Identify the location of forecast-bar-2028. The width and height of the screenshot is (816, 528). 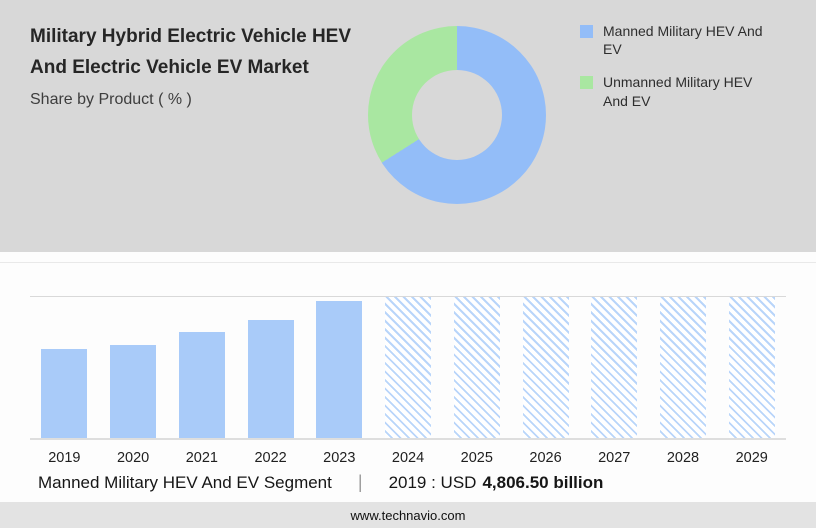
(682, 367).